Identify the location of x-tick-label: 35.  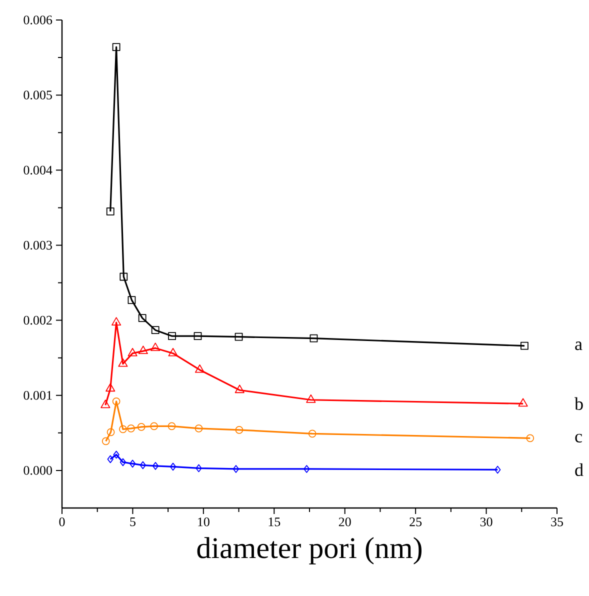
(557, 522).